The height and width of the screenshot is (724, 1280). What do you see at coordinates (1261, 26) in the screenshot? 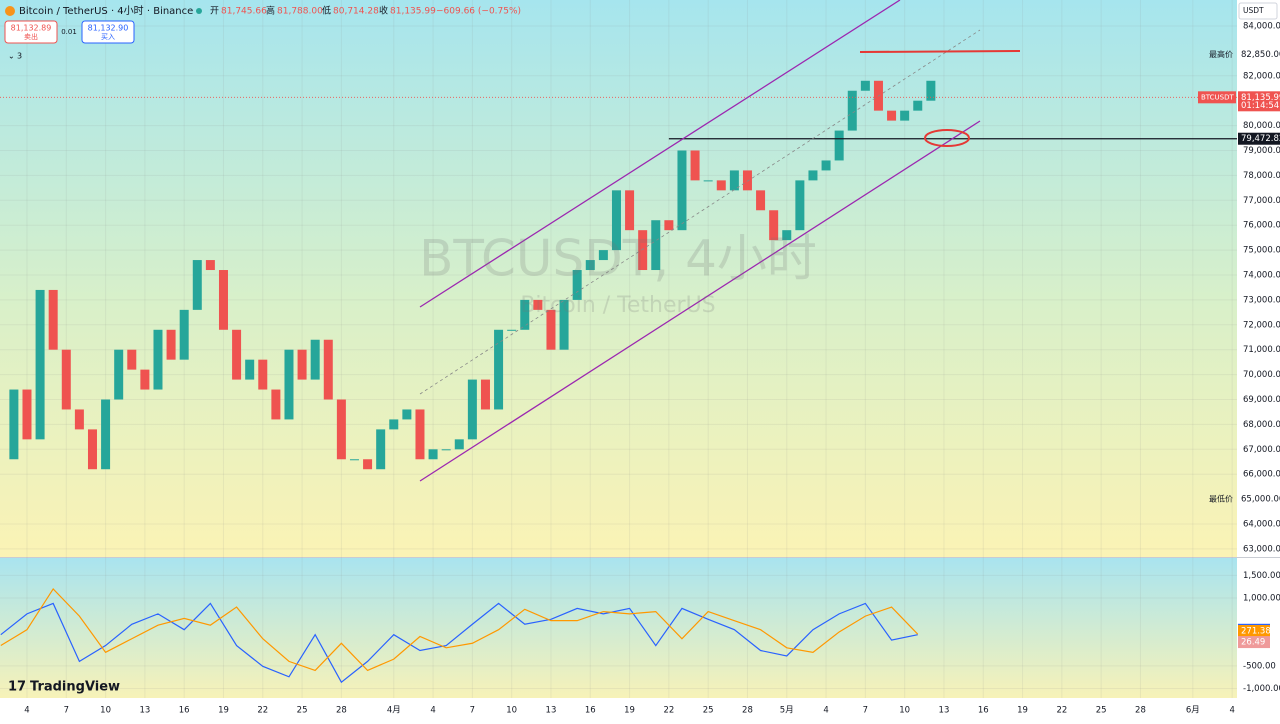
I see `y-tick-label: 84,000.00` at bounding box center [1261, 26].